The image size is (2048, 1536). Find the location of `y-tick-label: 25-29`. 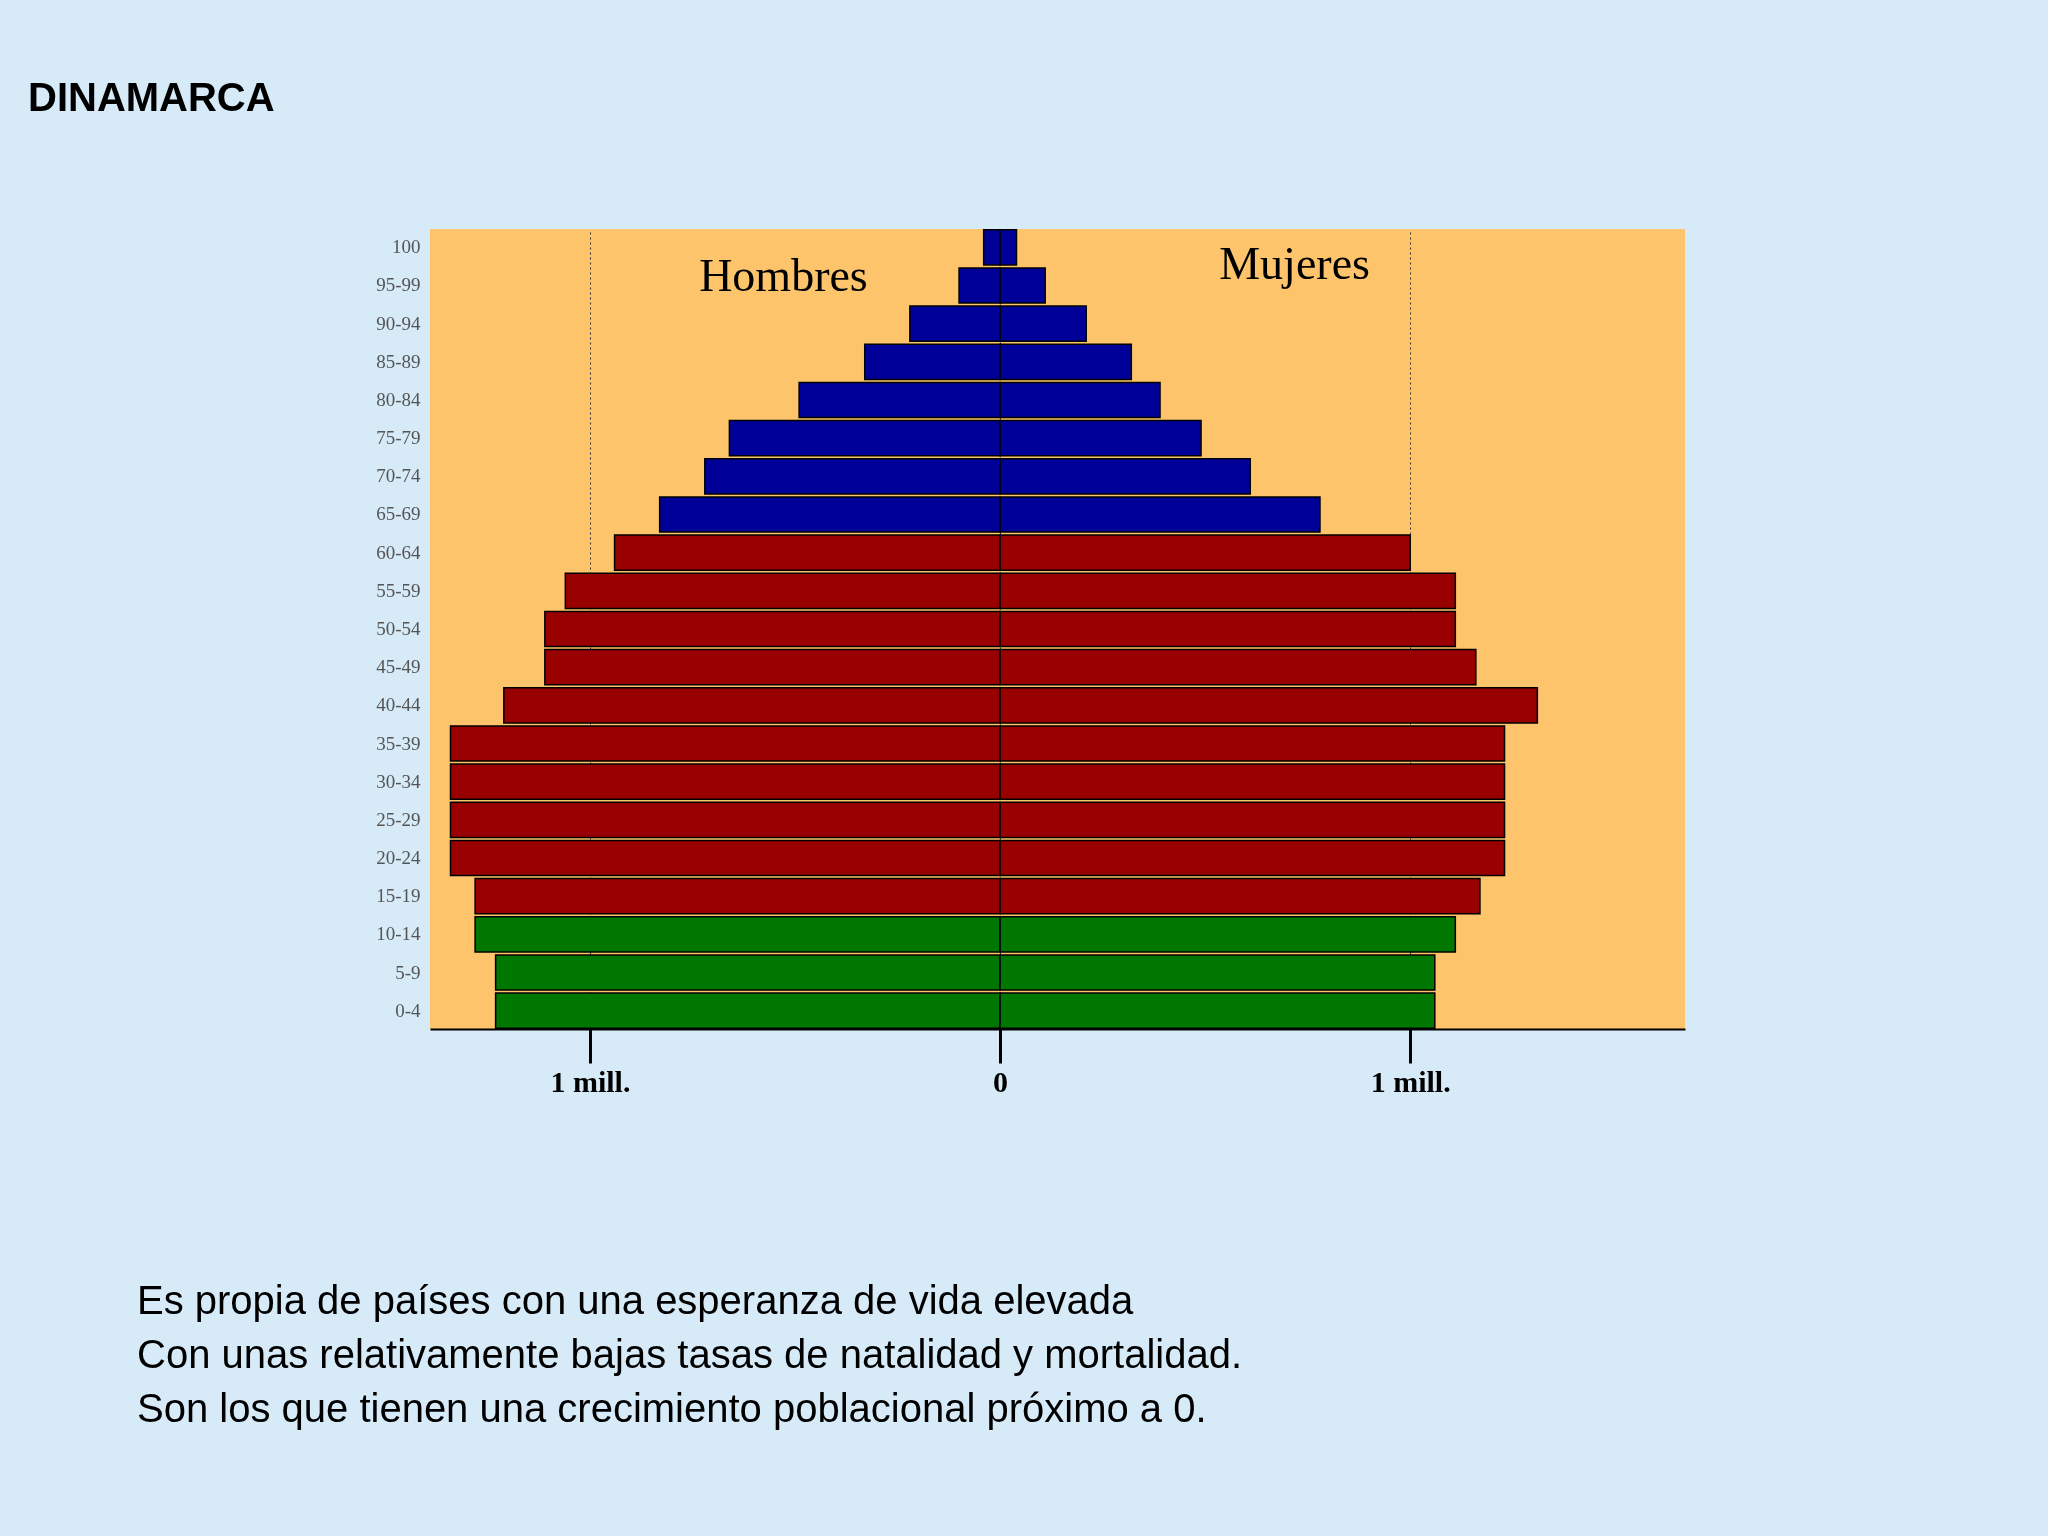

y-tick-label: 25-29 is located at coordinates (398, 819).